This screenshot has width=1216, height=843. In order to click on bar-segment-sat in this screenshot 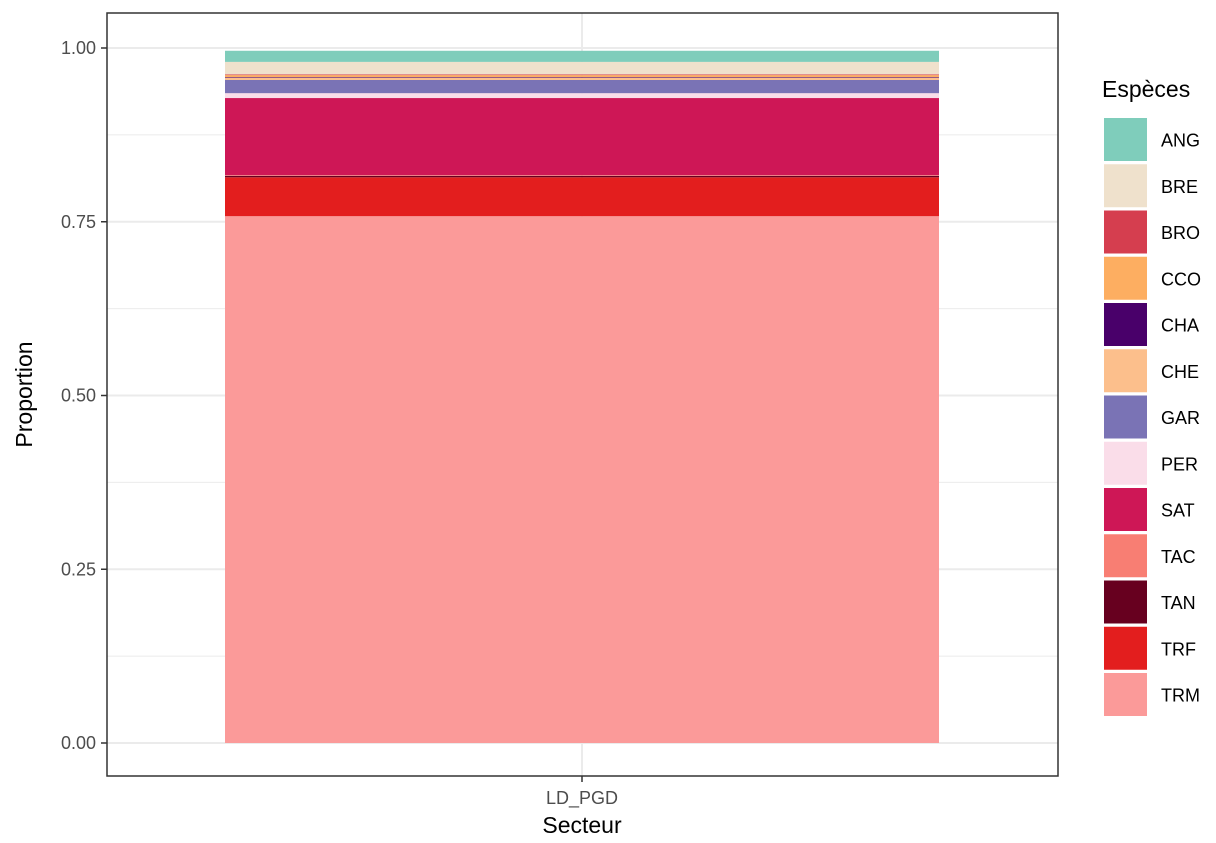, I will do `click(582, 137)`.